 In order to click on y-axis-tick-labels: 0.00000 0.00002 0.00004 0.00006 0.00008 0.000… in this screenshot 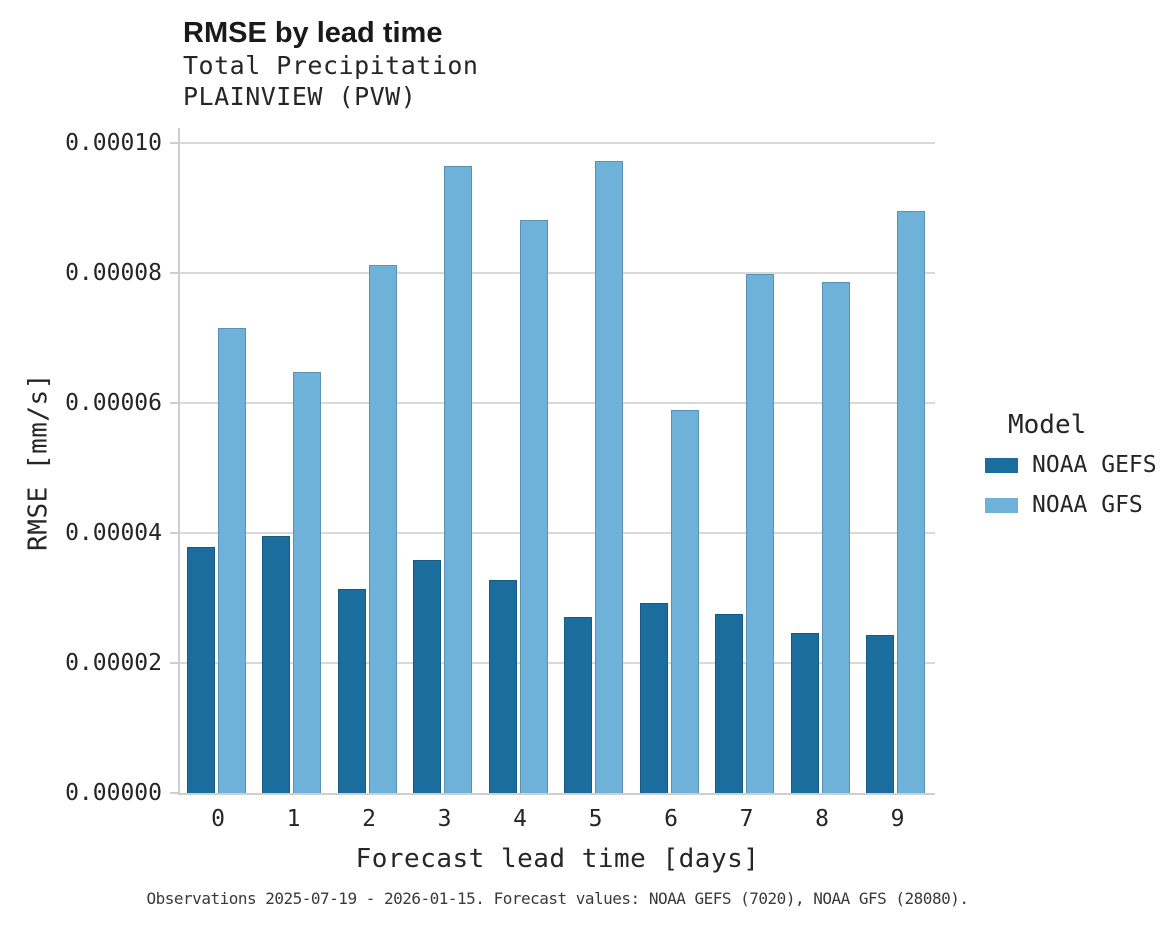, I will do `click(81, 466)`.